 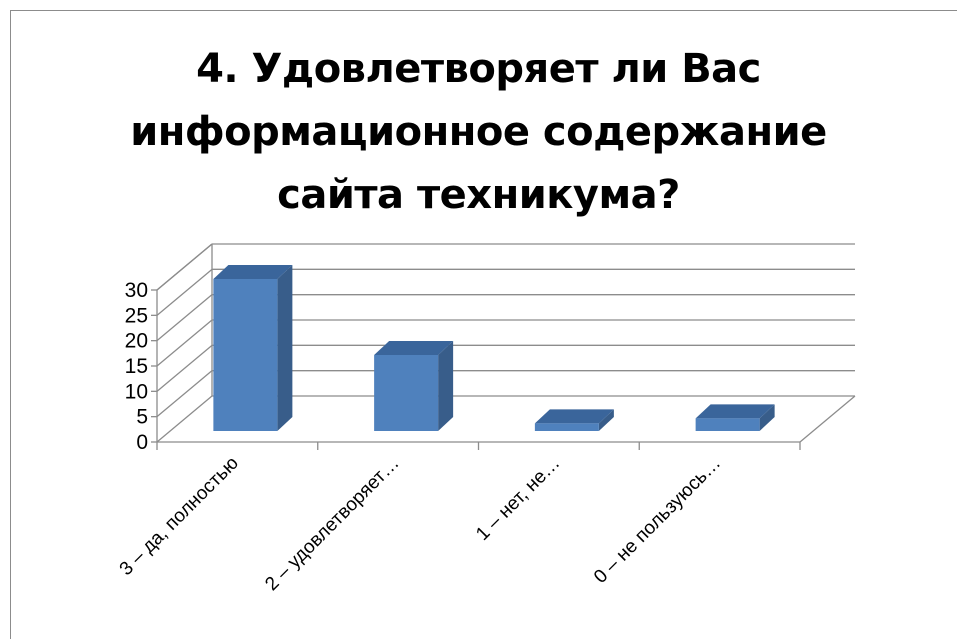 What do you see at coordinates (136, 290) in the screenshot?
I see `y-tick-label: 30` at bounding box center [136, 290].